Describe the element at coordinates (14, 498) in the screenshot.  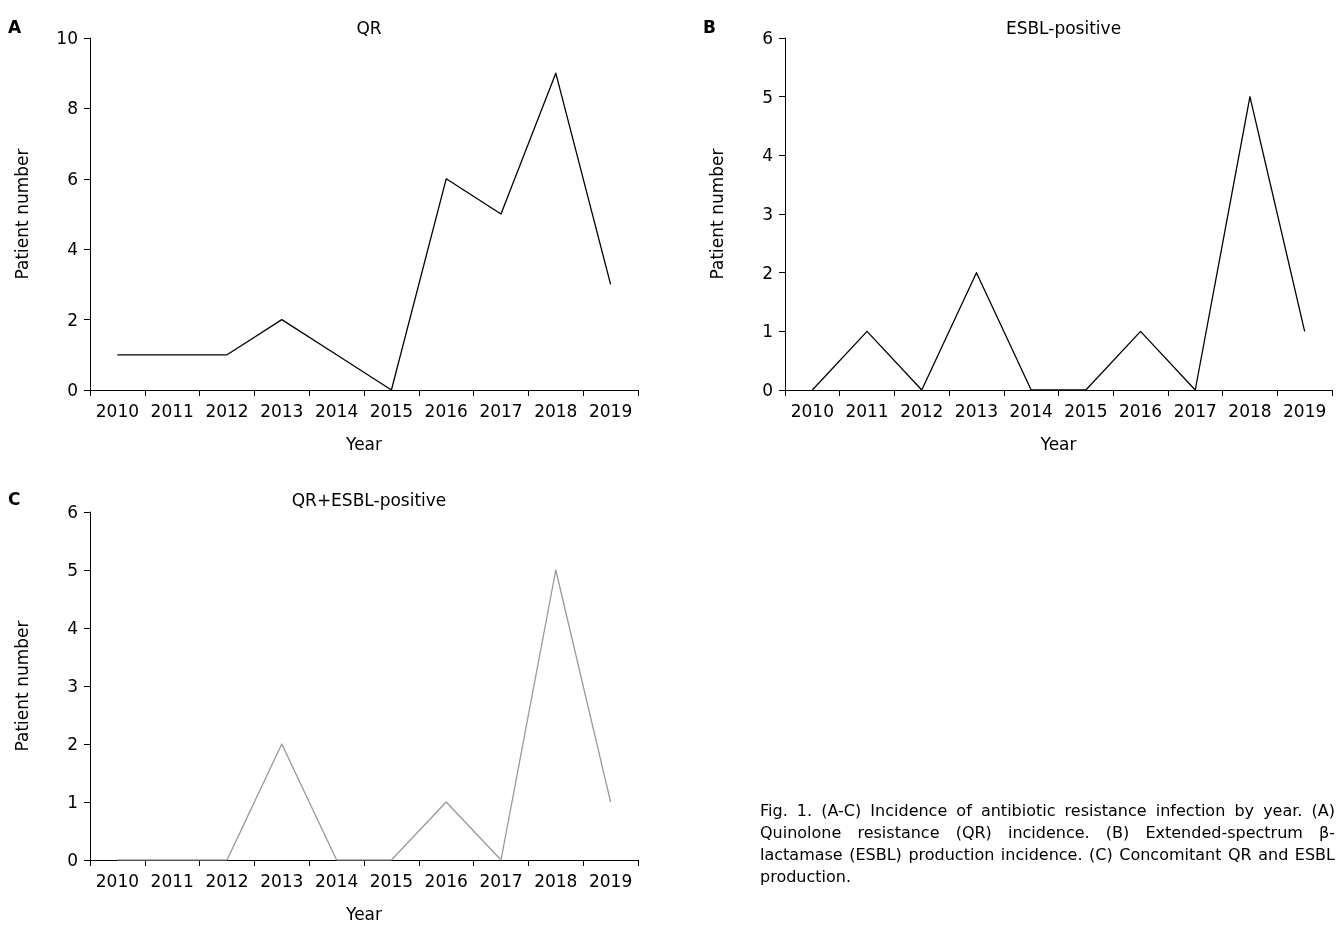
I see `text: C` at that location.